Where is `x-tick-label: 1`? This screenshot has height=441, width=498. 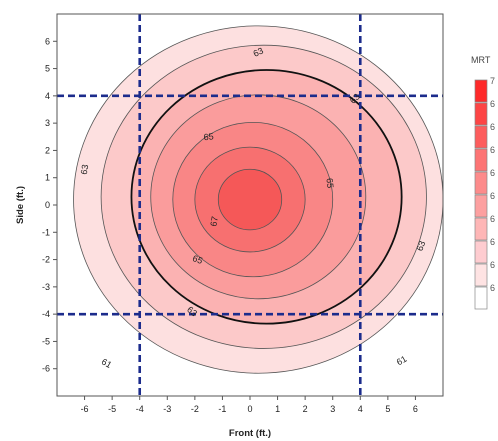 x-tick-label: 1 is located at coordinates (277, 409).